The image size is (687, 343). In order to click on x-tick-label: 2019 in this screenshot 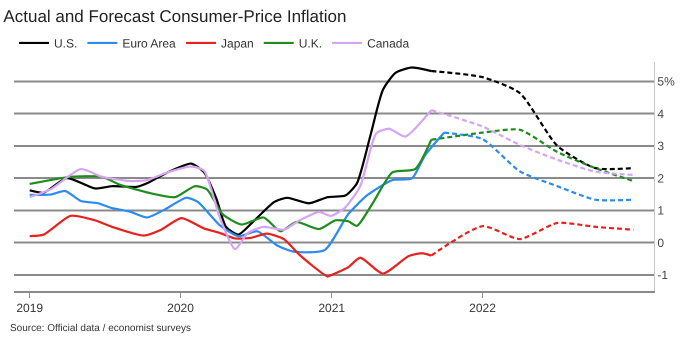, I will do `click(30, 308)`.